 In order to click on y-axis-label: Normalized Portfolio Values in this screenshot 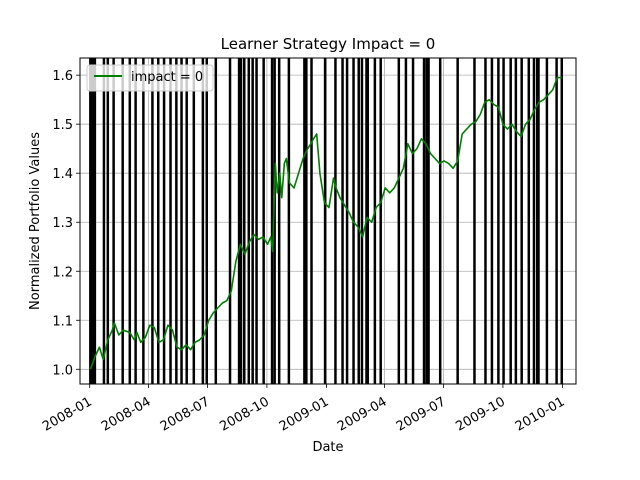, I will do `click(35, 221)`.